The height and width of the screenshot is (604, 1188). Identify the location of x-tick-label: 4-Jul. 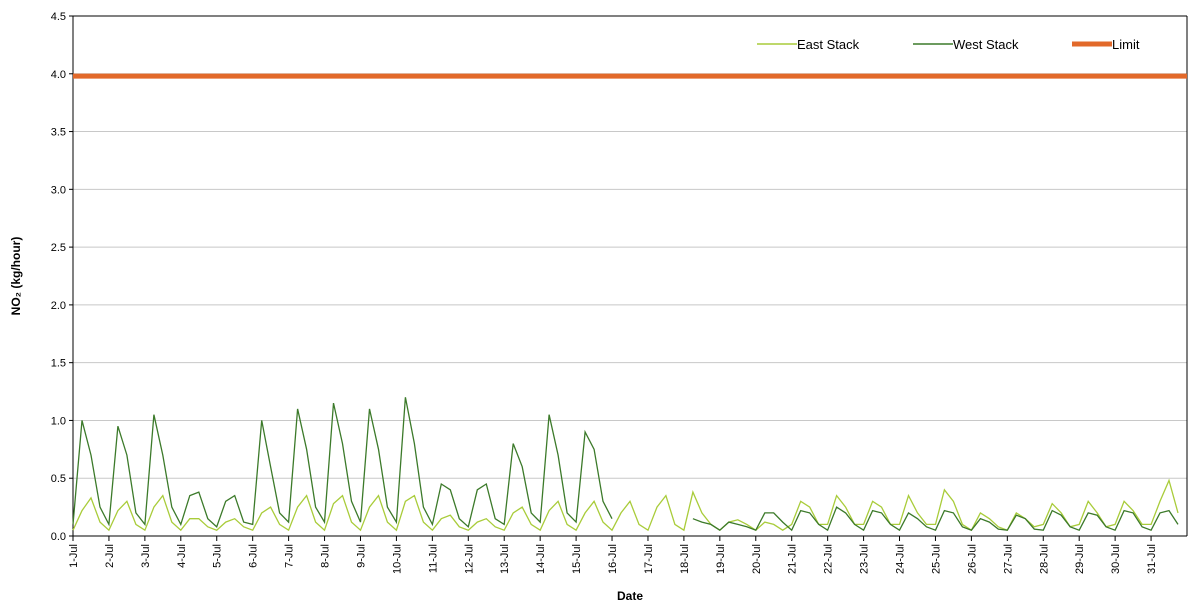
(182, 556).